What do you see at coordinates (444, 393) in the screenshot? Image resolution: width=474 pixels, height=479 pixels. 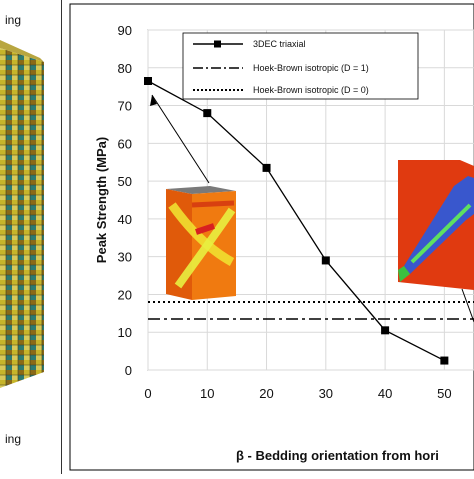 I see `x-tick-label: 50` at bounding box center [444, 393].